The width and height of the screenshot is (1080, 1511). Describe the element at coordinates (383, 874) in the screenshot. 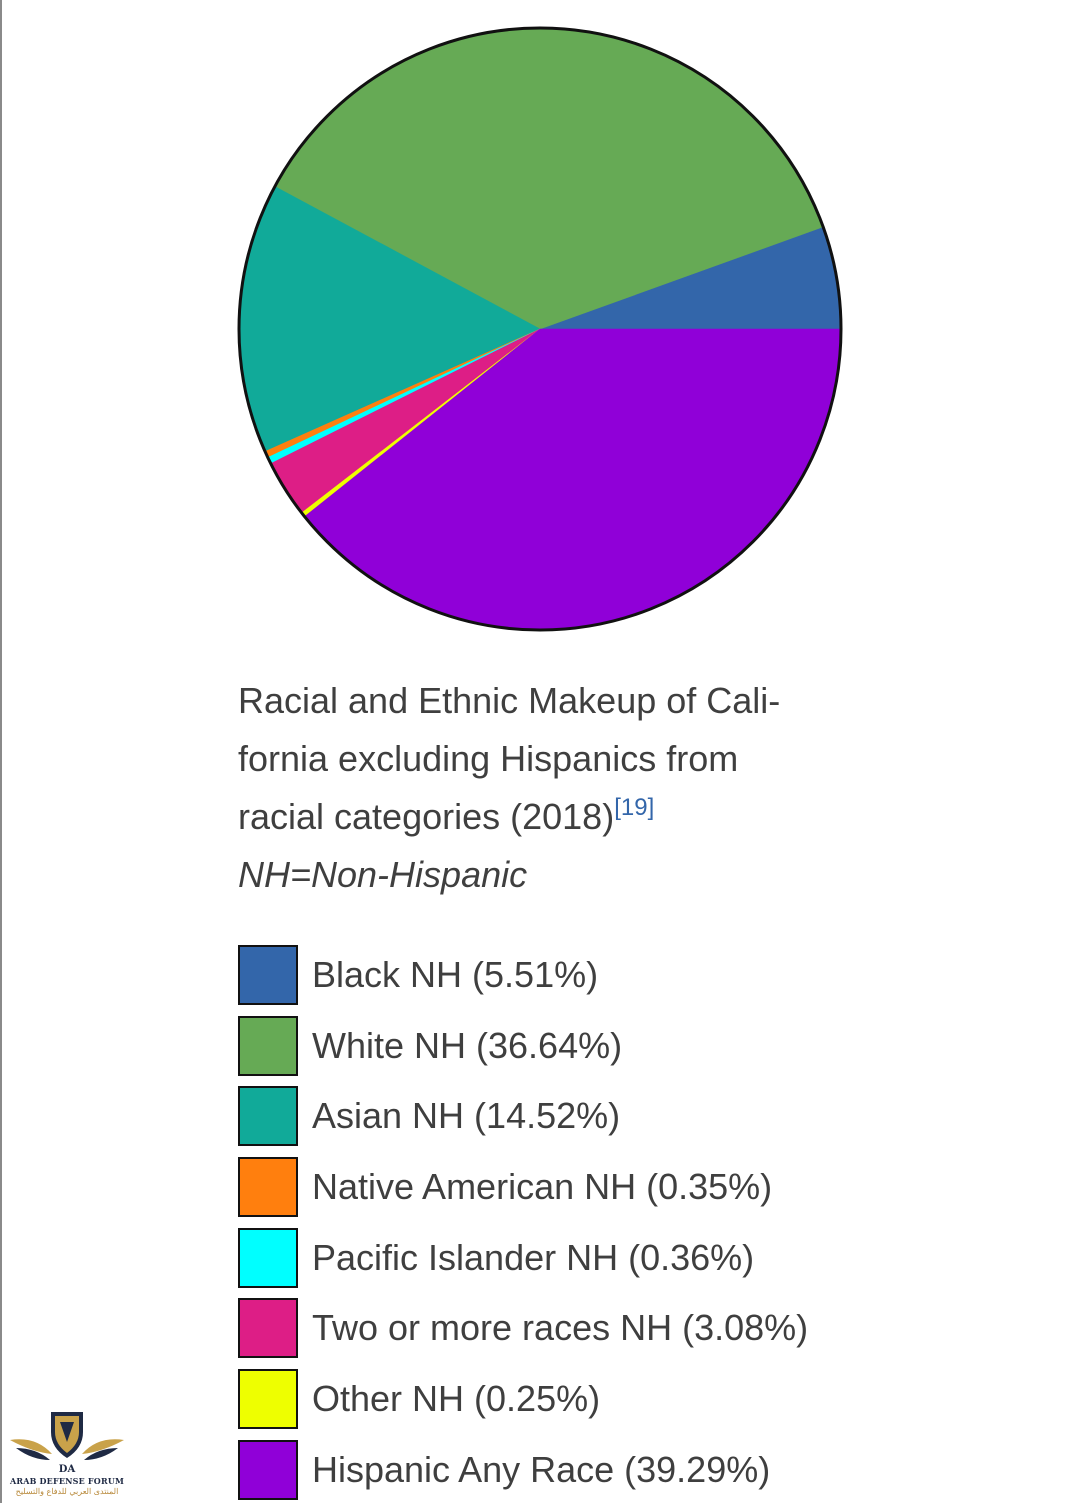

I see `caption-note: NH=Non-Hispanic` at that location.